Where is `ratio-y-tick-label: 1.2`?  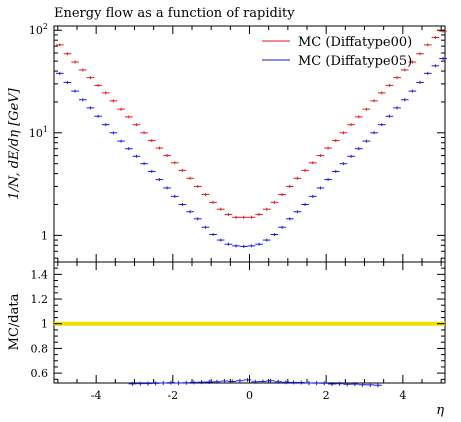
ratio-y-tick-label: 1.2 is located at coordinates (40, 299).